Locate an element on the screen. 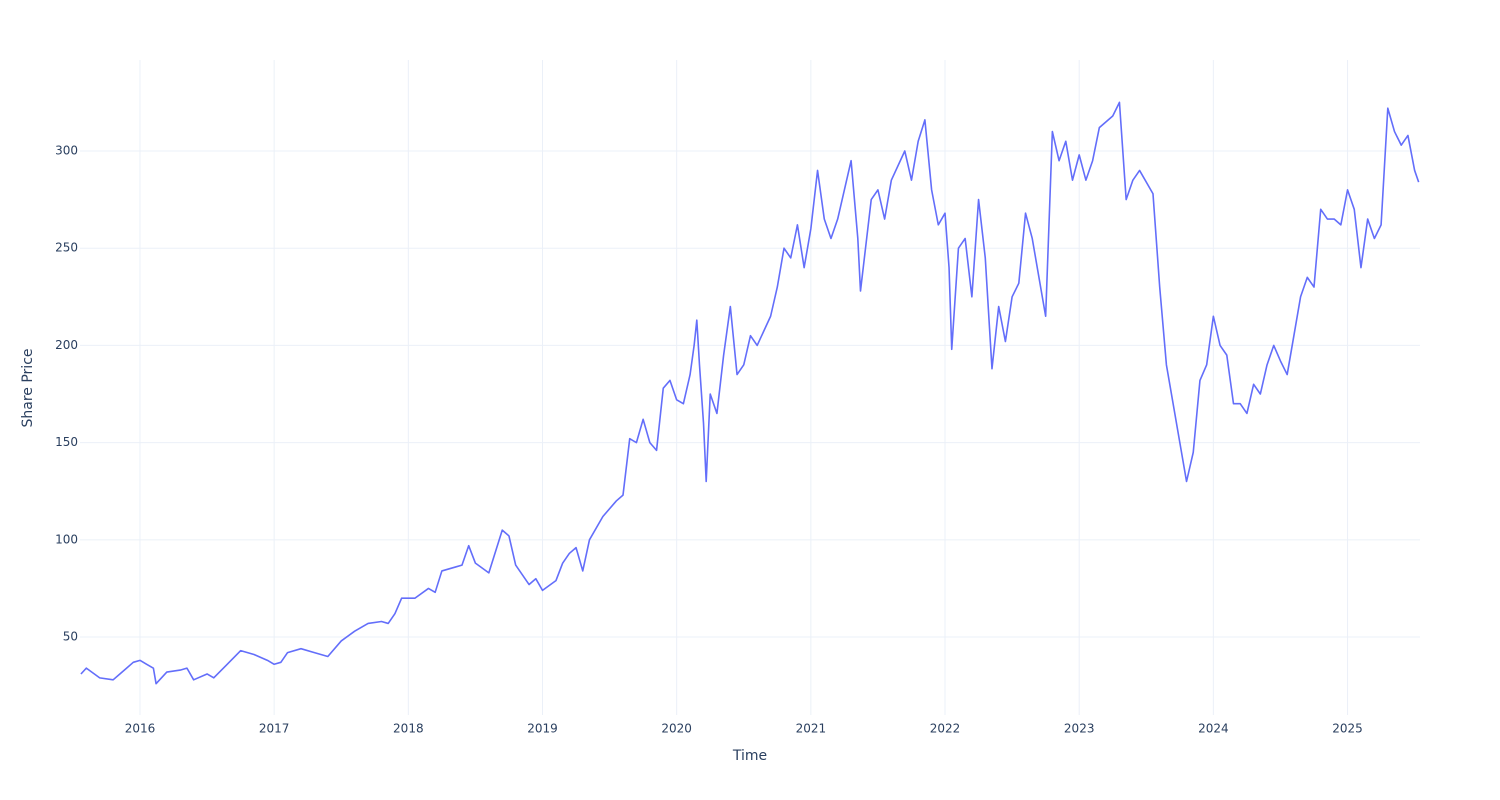  x-tick-label: 2023 is located at coordinates (1079, 729).